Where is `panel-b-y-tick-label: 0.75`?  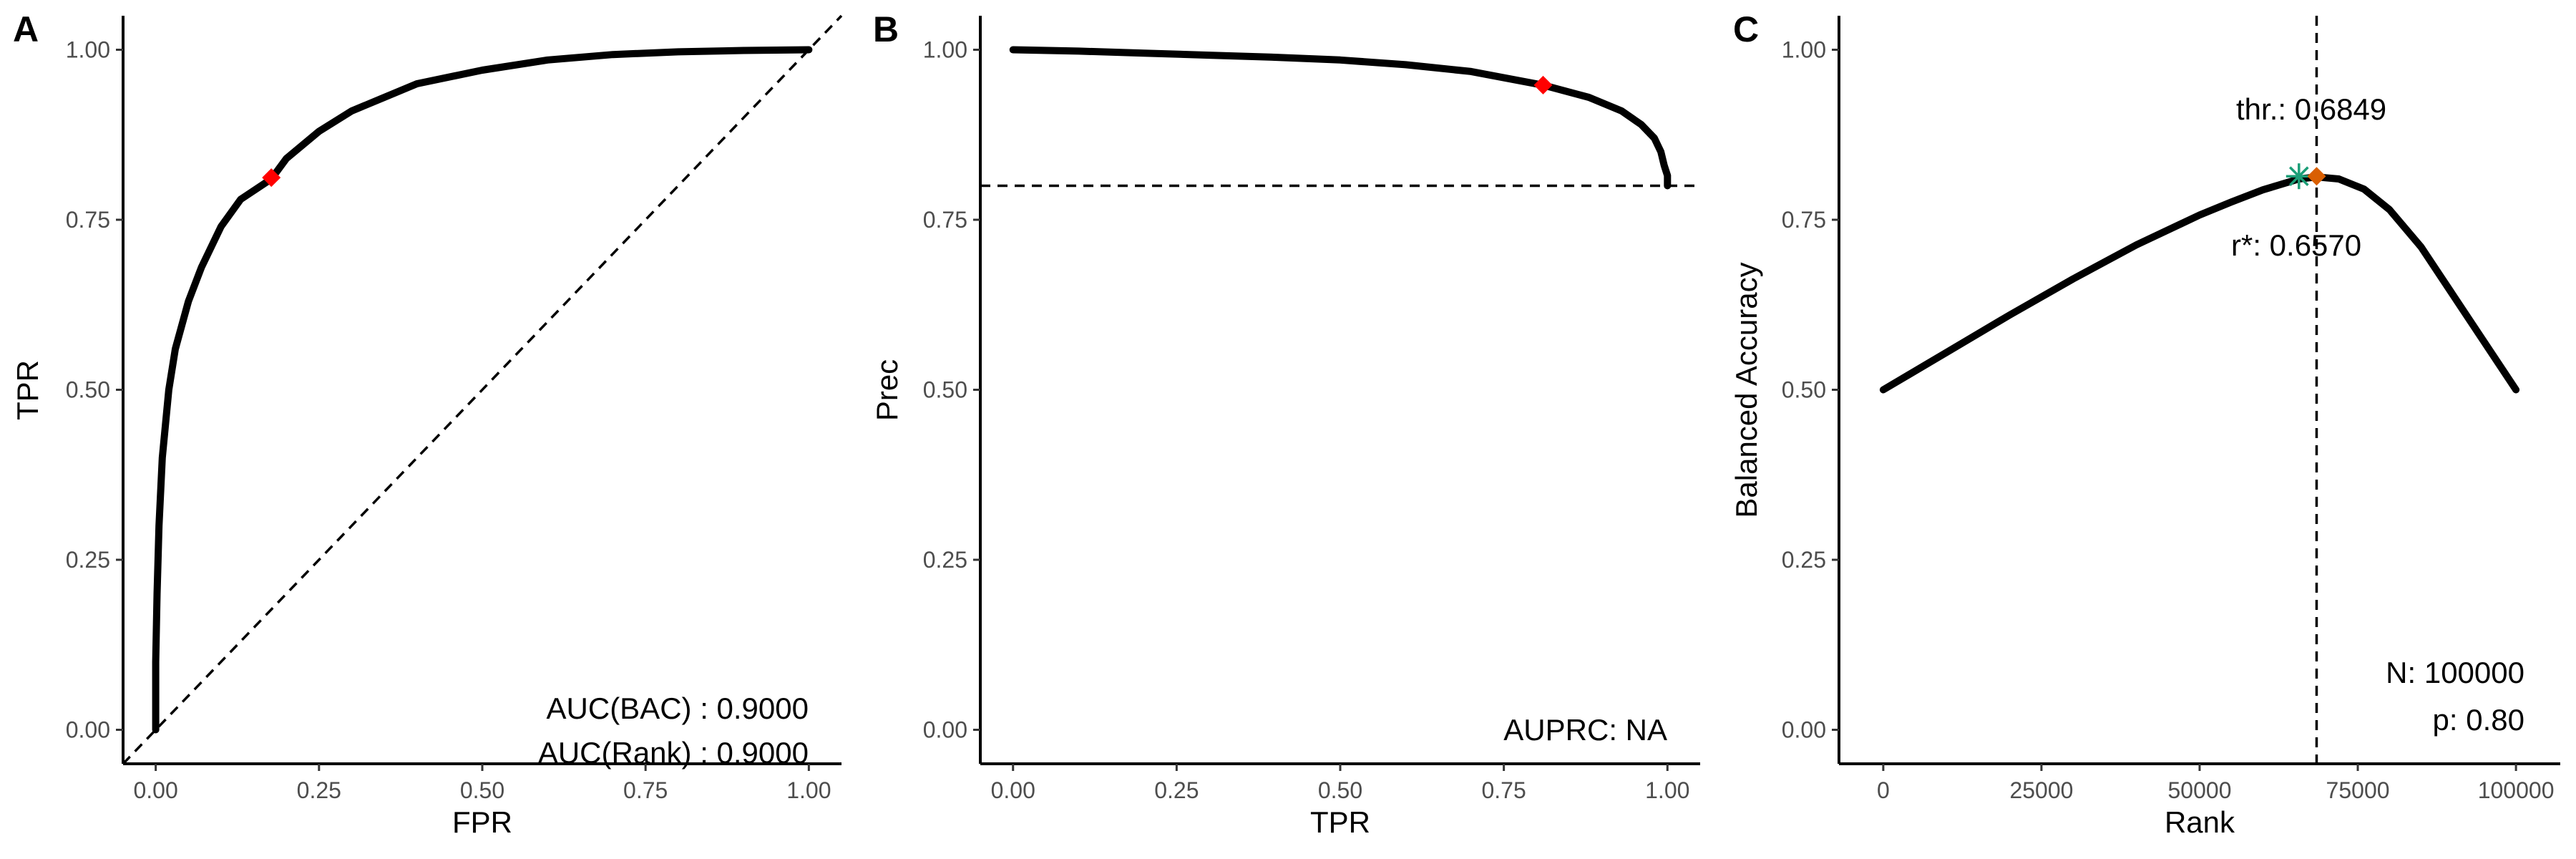
panel-b-y-tick-label: 0.75 is located at coordinates (945, 220).